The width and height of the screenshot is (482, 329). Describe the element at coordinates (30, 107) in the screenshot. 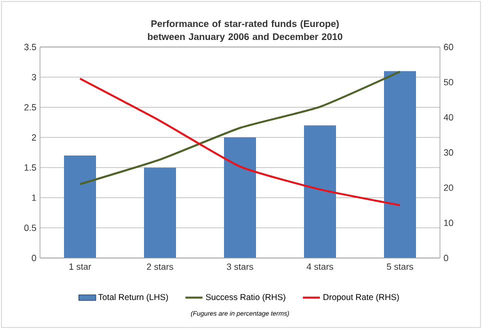

I see `y-tick-label: 2.5` at that location.